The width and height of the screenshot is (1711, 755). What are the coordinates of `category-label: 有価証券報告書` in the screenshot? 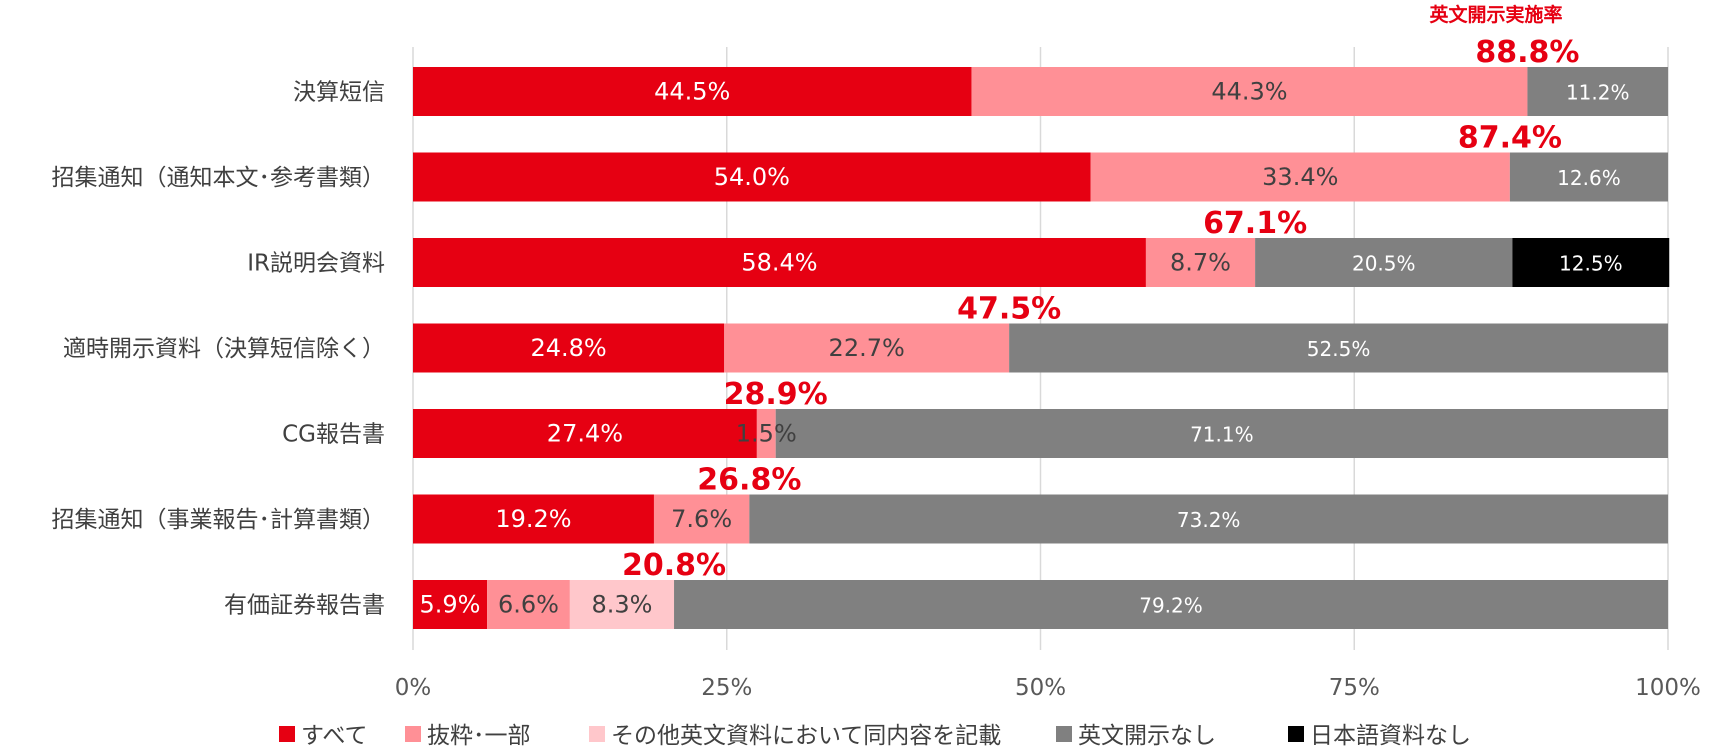 It's located at (304, 606).